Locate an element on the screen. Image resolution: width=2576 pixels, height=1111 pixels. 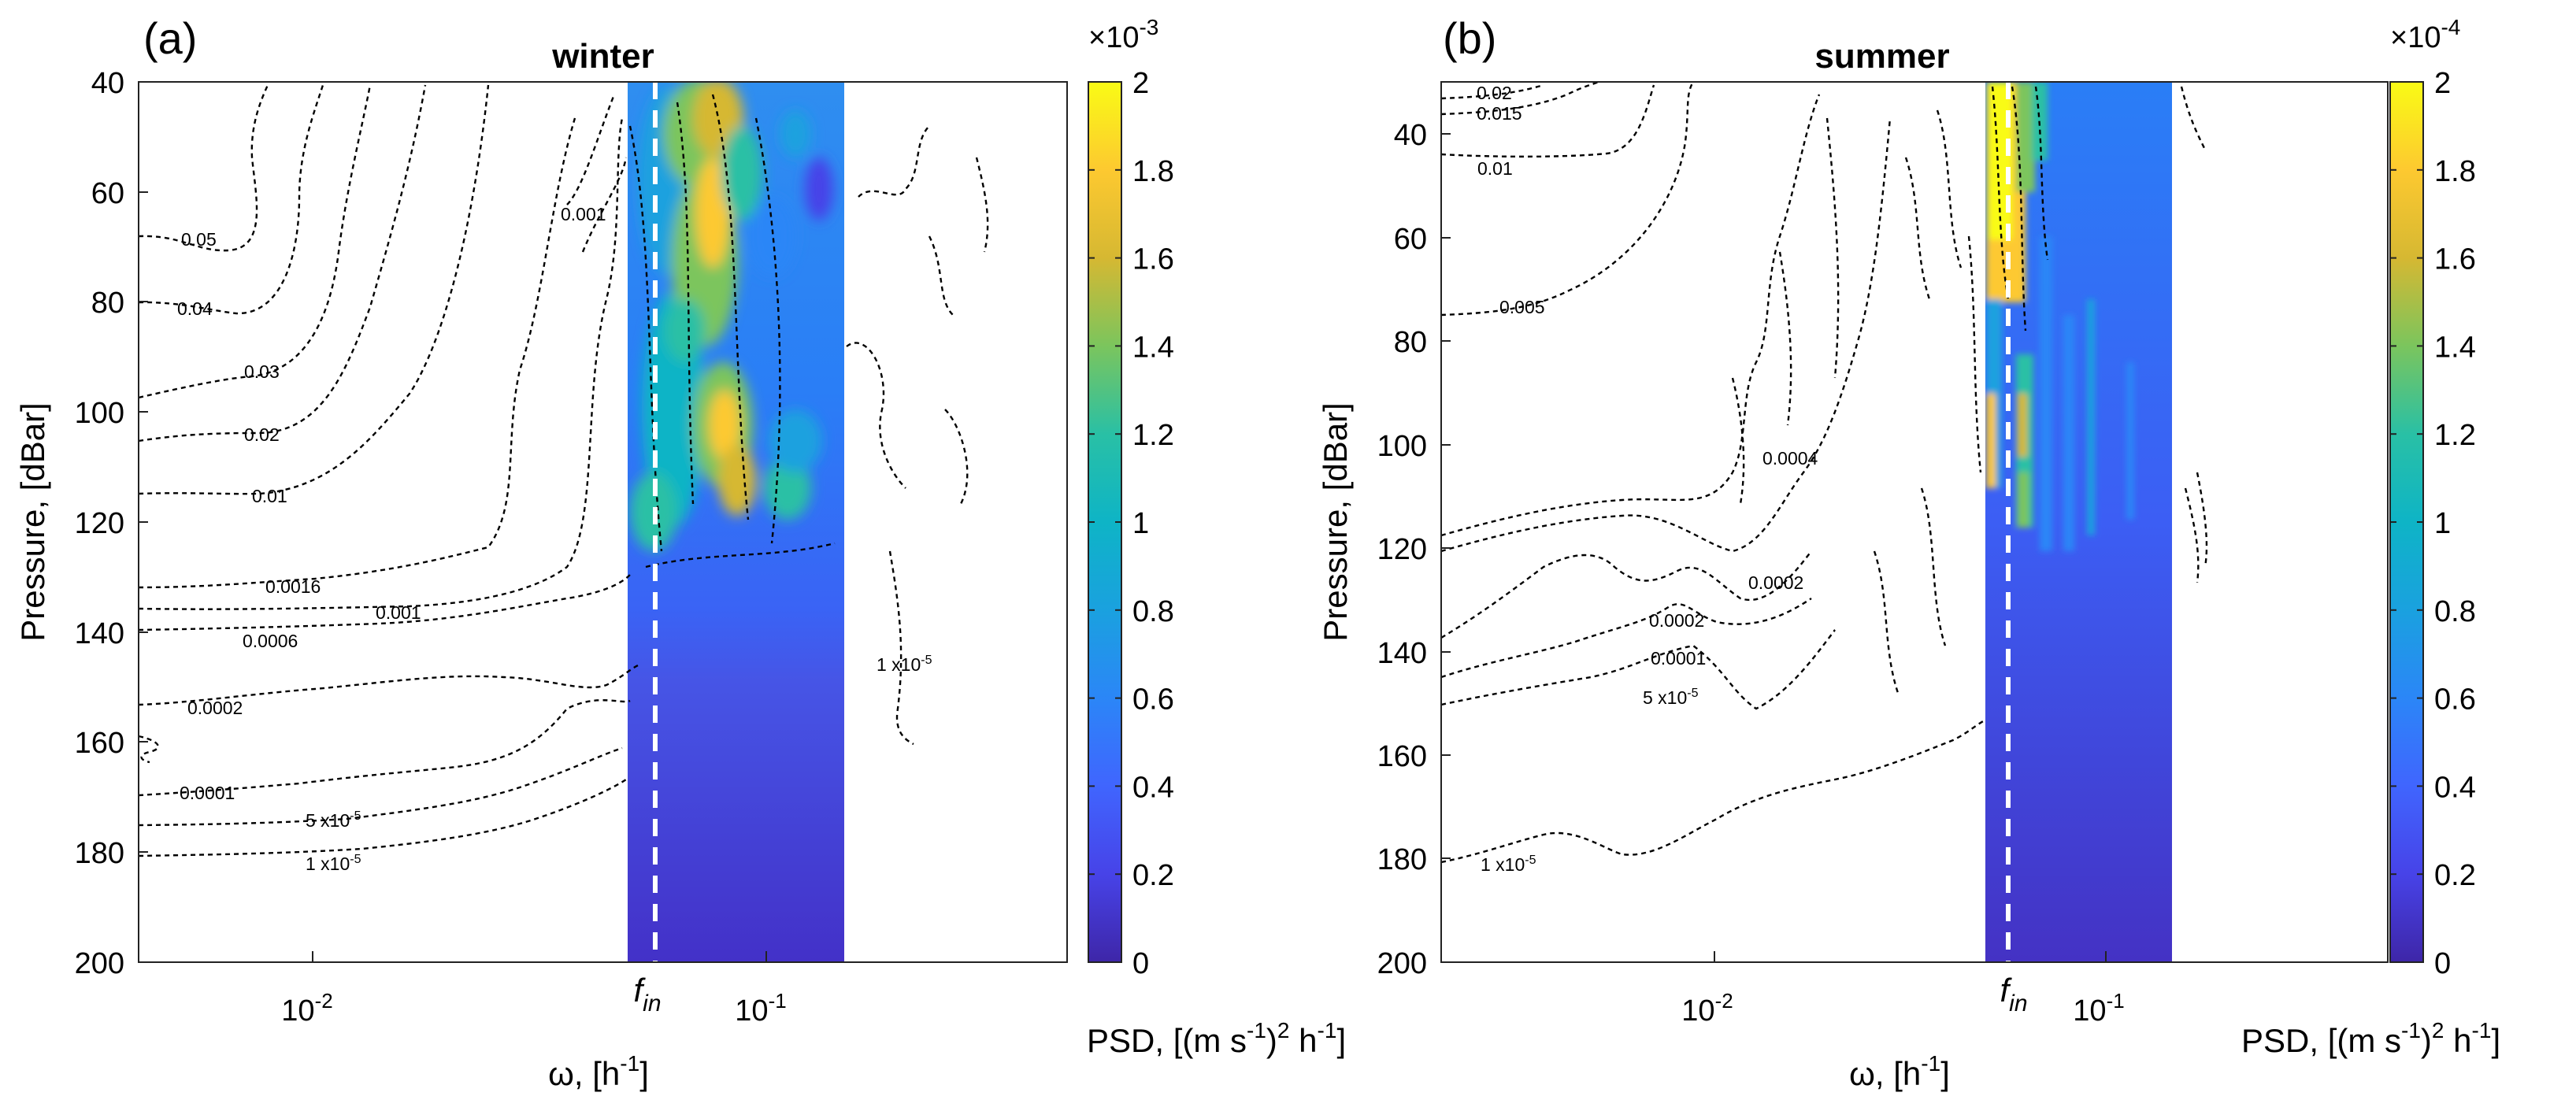
psd-heatmap is located at coordinates (2078, 522).